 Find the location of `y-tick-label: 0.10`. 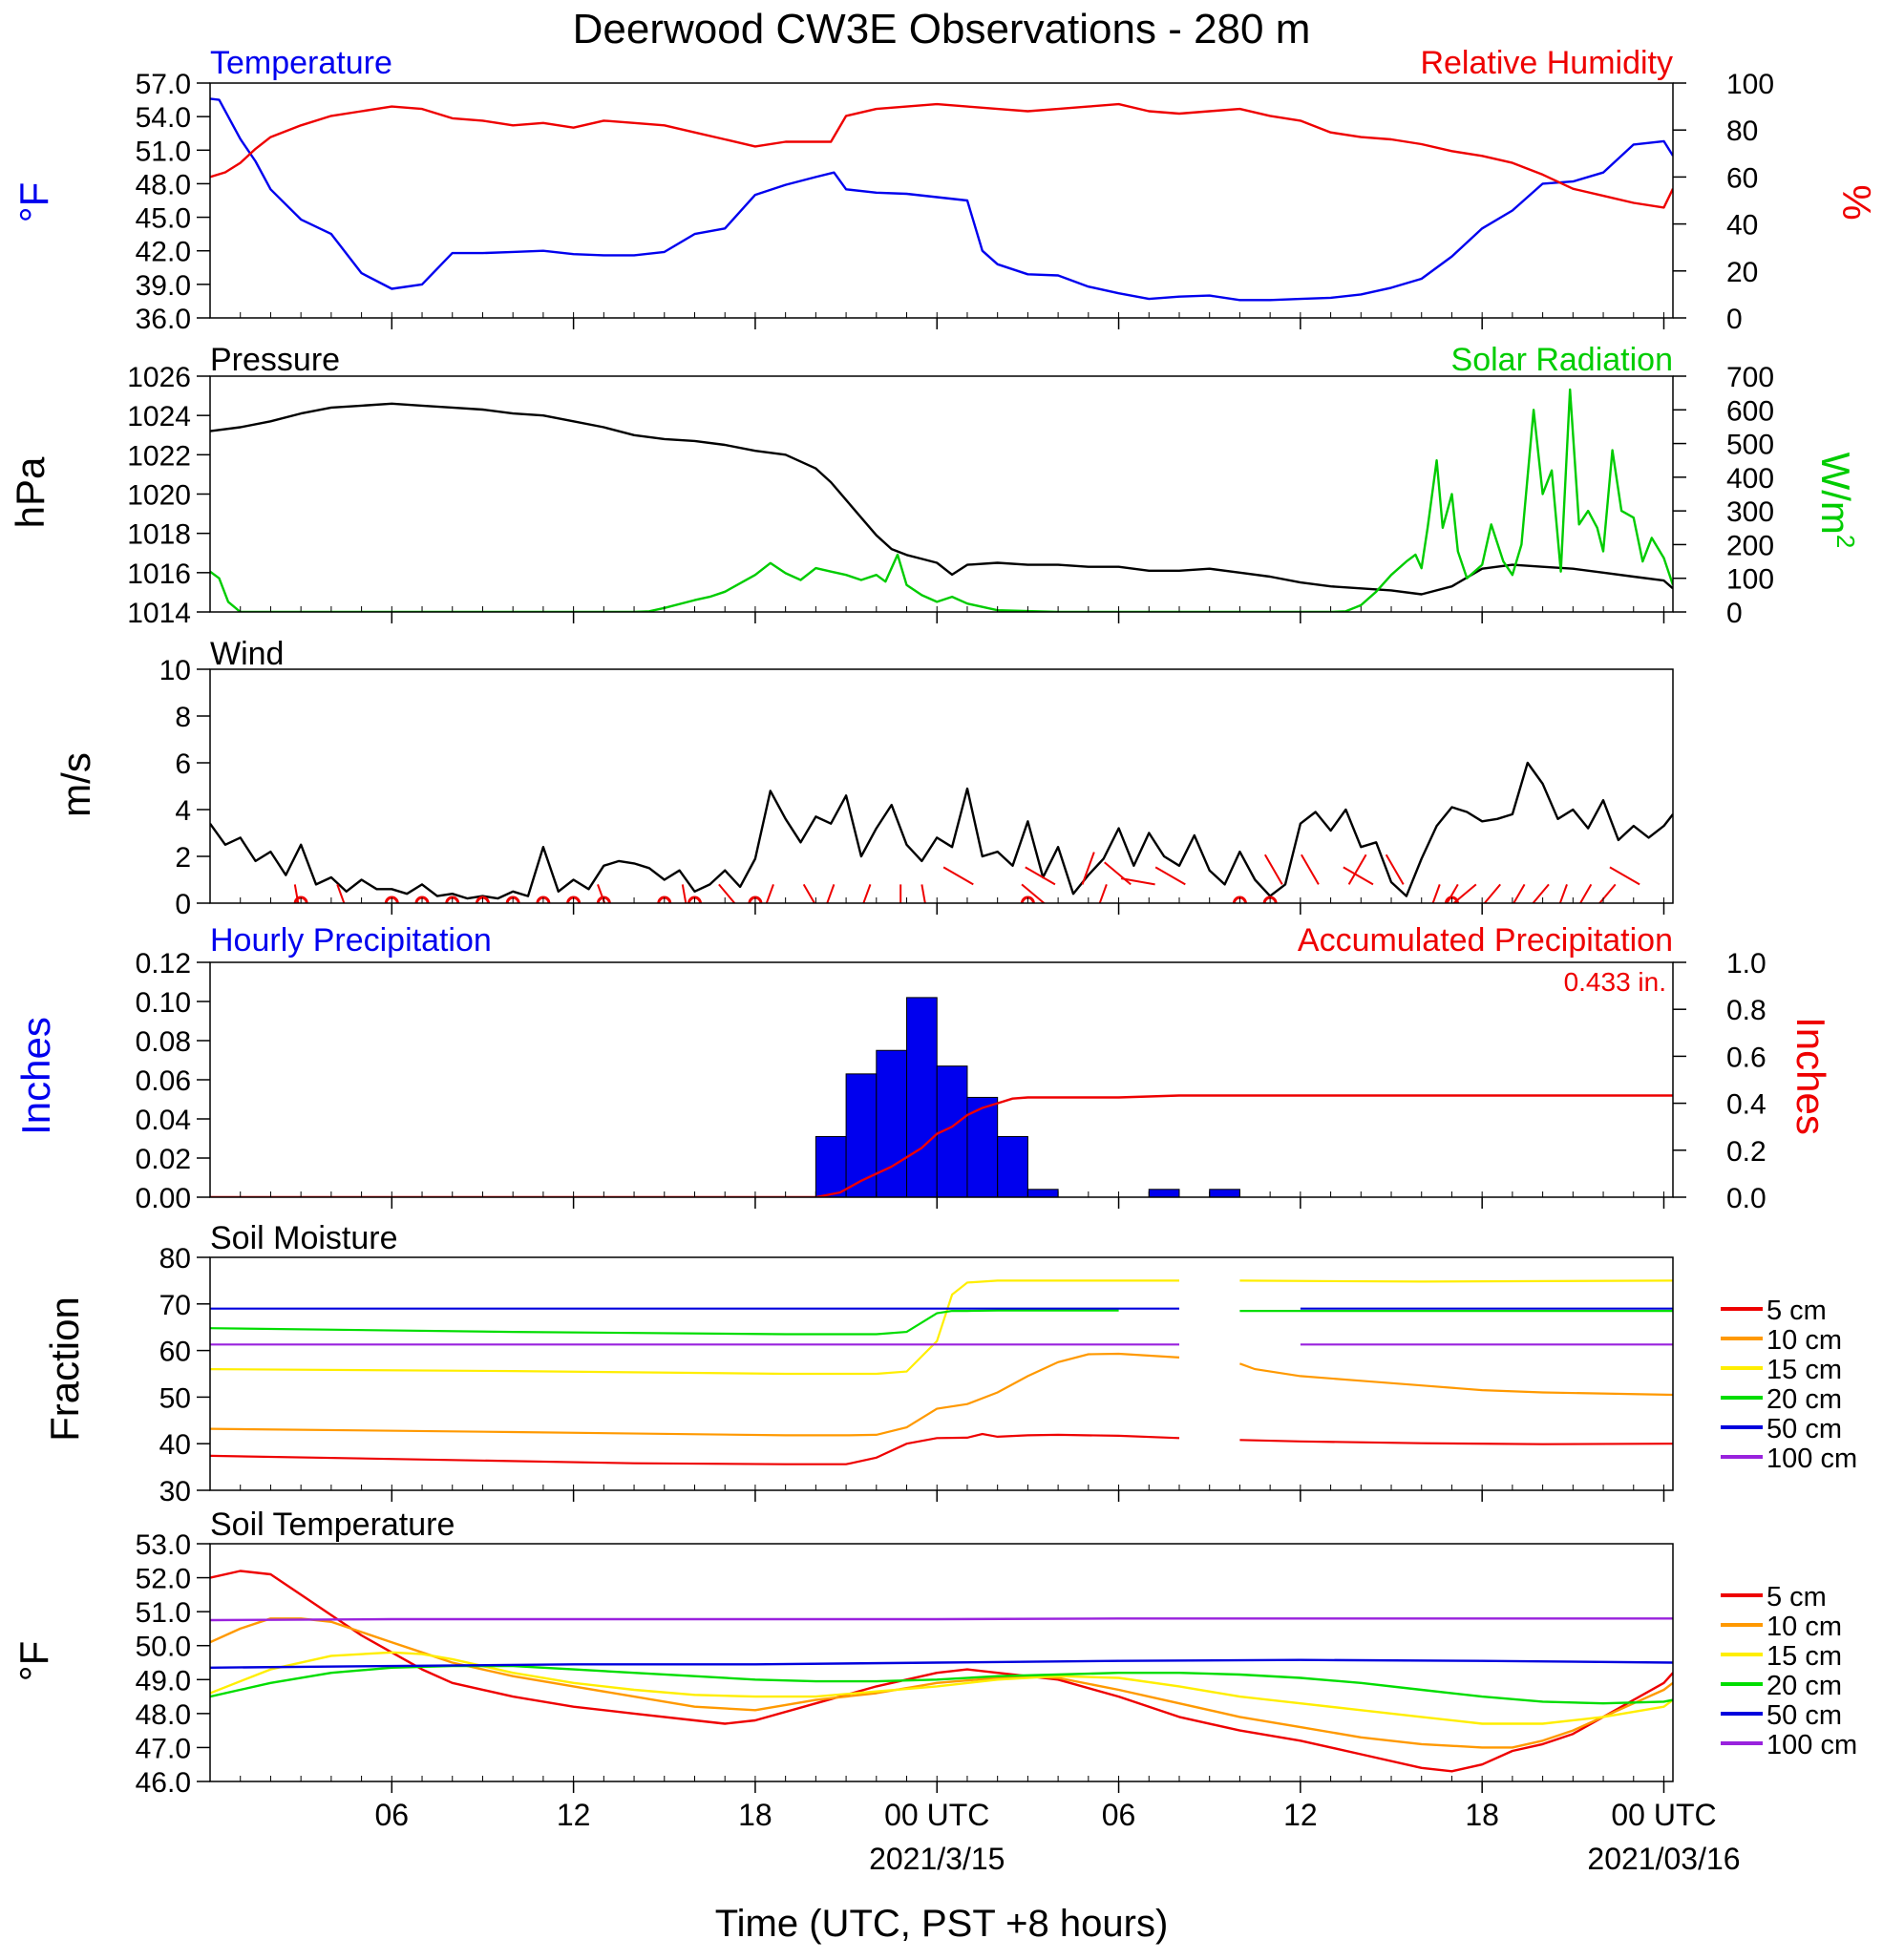

y-tick-label: 0.10 is located at coordinates (163, 1003).